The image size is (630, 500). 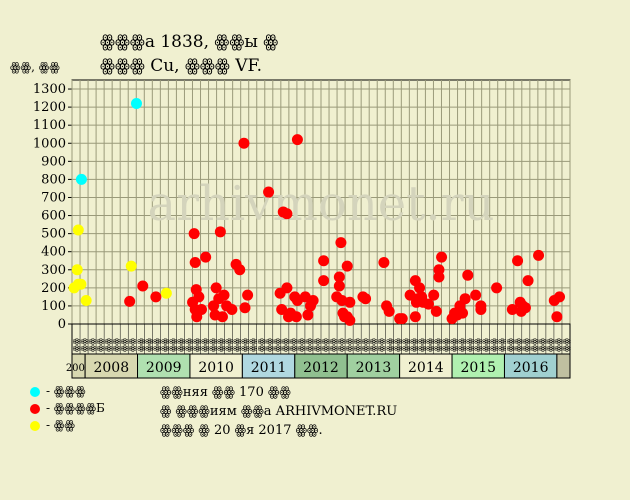 What do you see at coordinates (269, 368) in the screenshot?
I see `year-label: 2011` at bounding box center [269, 368].